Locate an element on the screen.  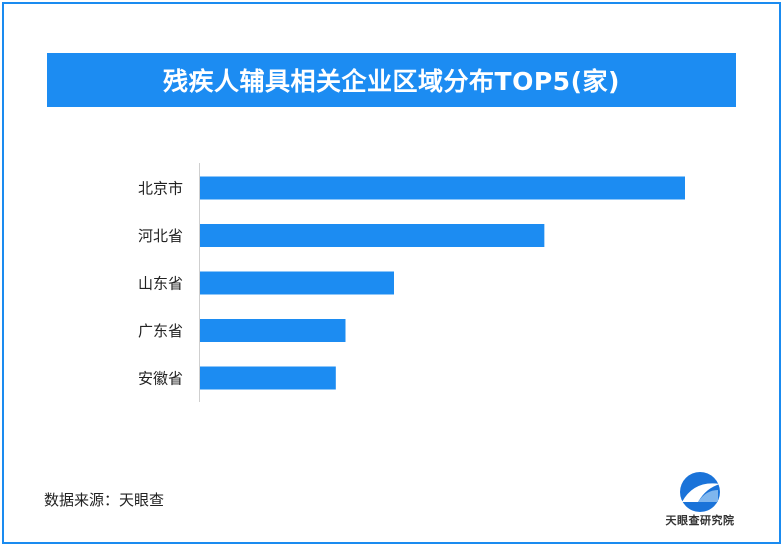
title-banner: 残疾人辅具相关企业区域分布TOP5(家) is located at coordinates (391, 80).